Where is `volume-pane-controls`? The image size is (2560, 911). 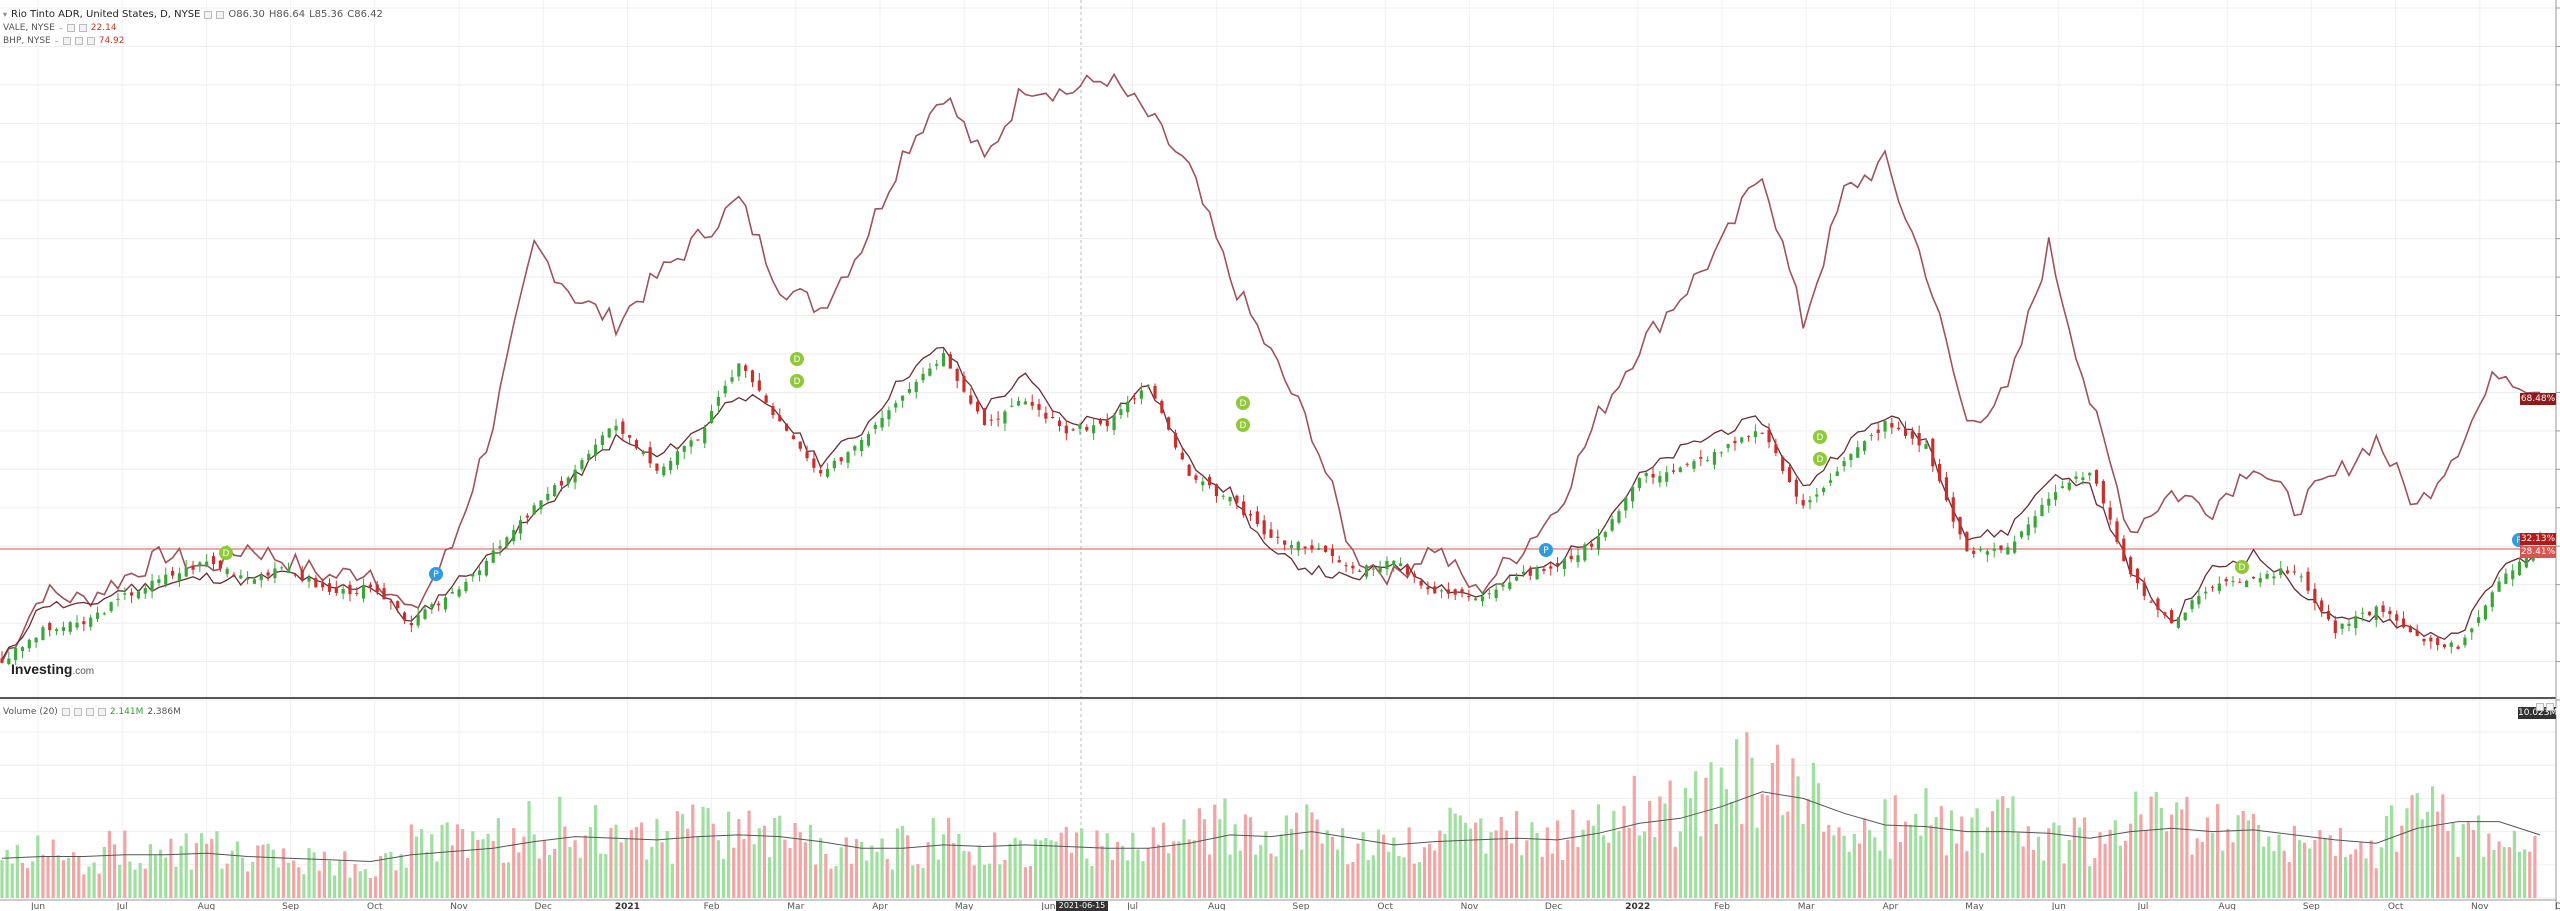 volume-pane-controls is located at coordinates (2545, 707).